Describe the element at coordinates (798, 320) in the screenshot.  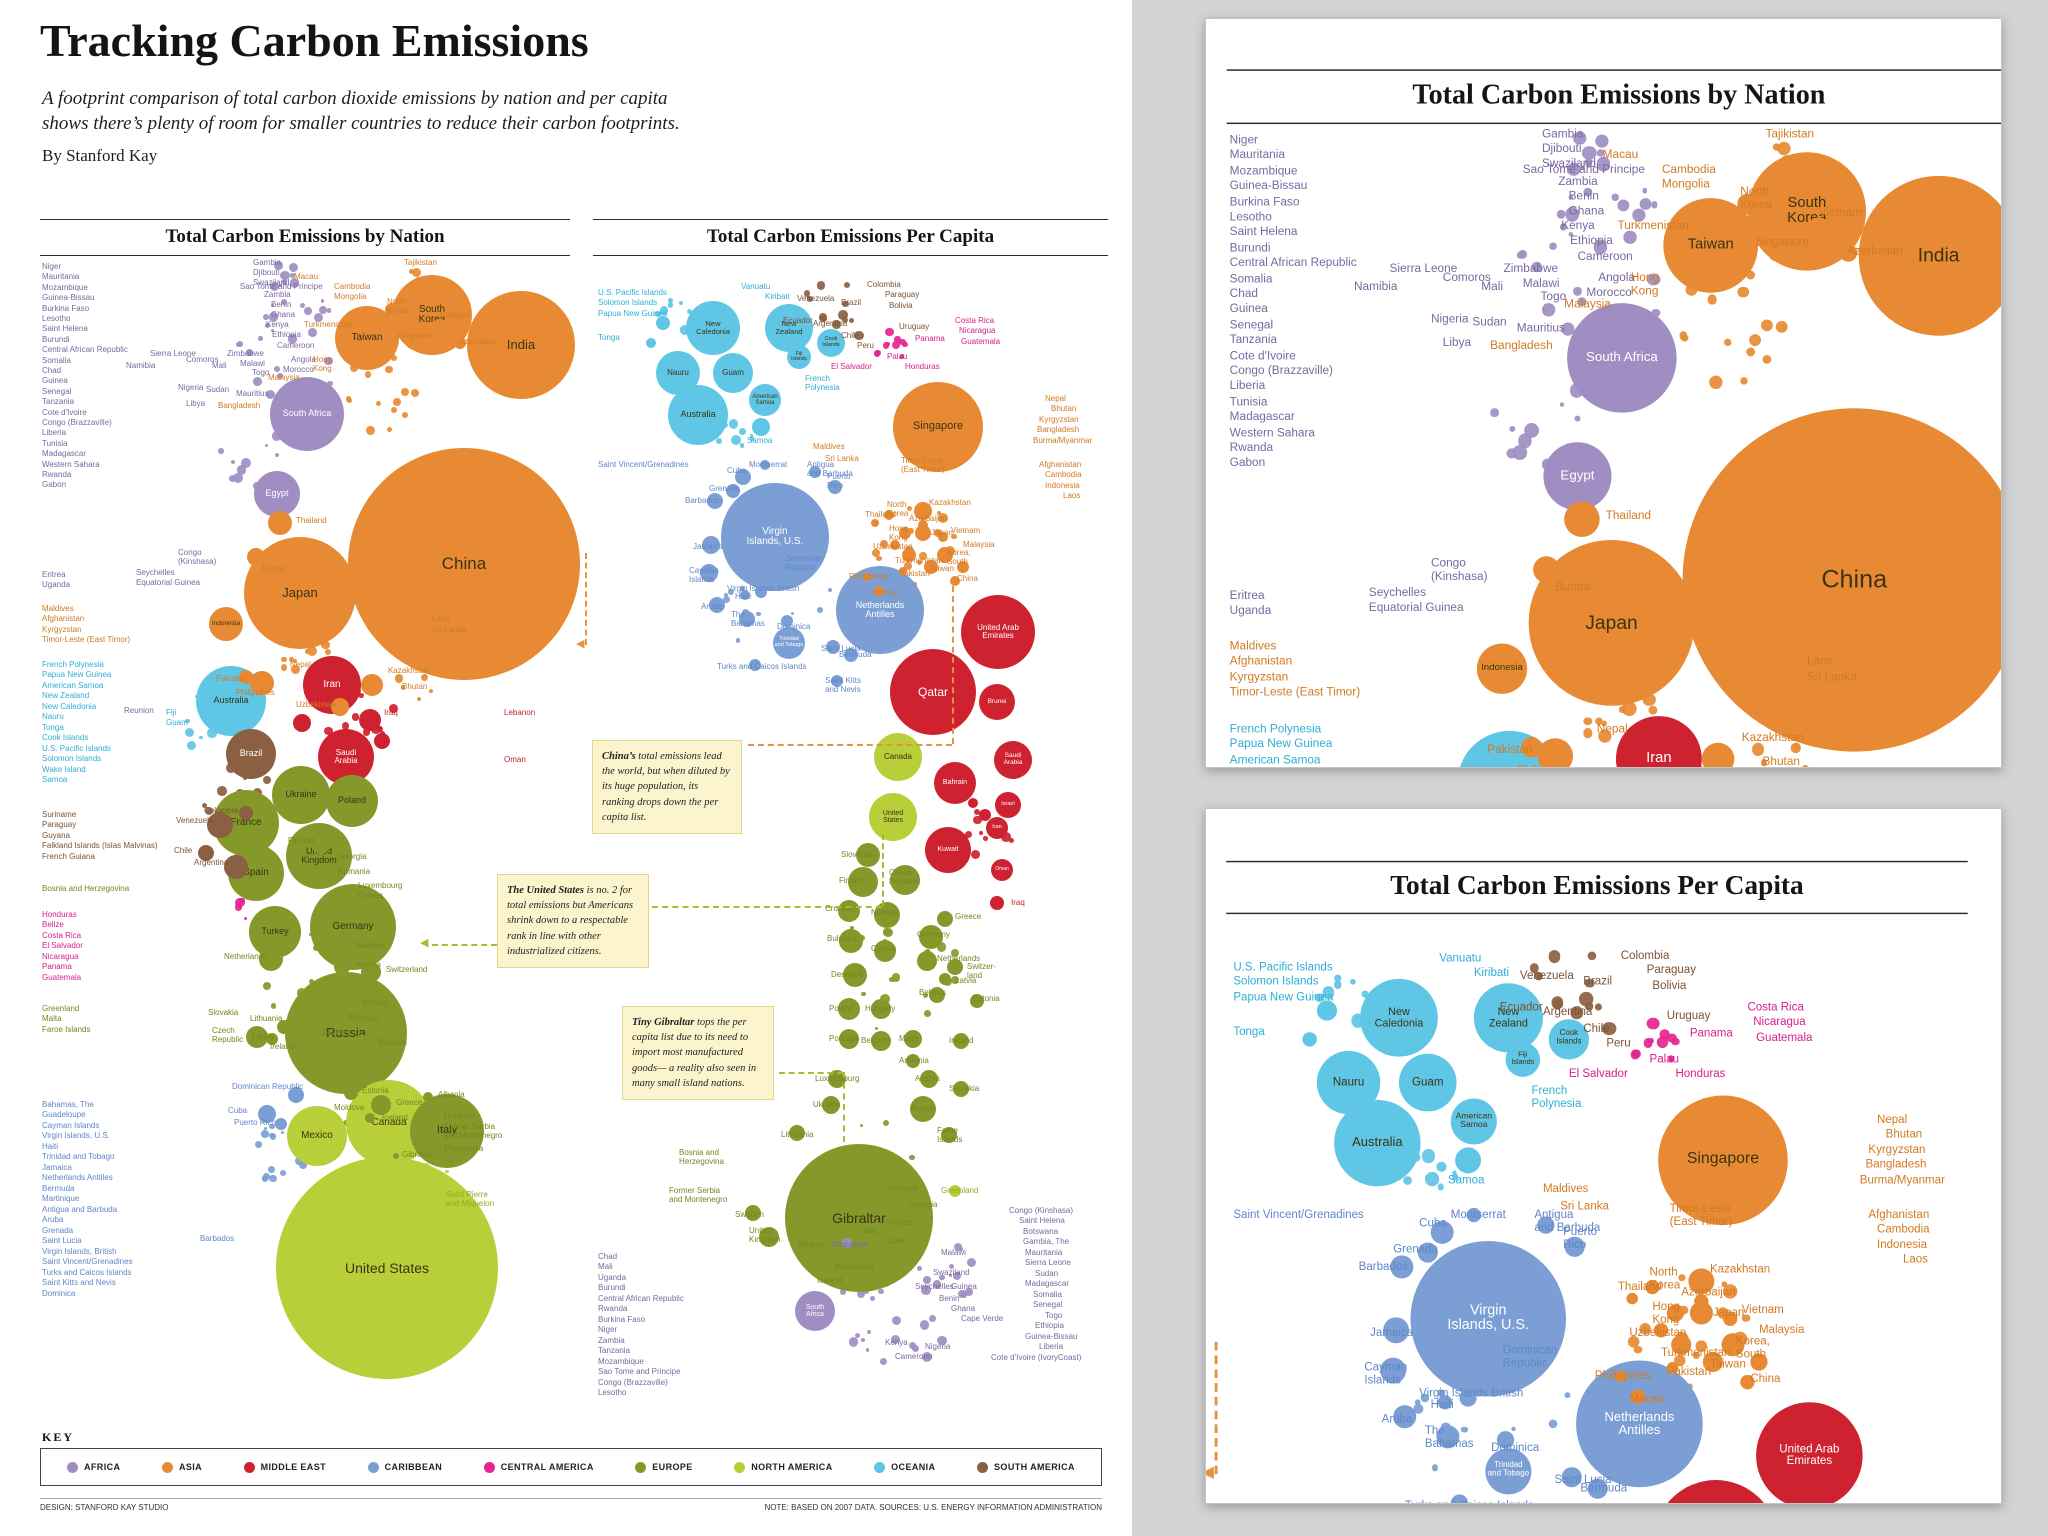
I see `country-label-ecuador: Ecuador` at that location.